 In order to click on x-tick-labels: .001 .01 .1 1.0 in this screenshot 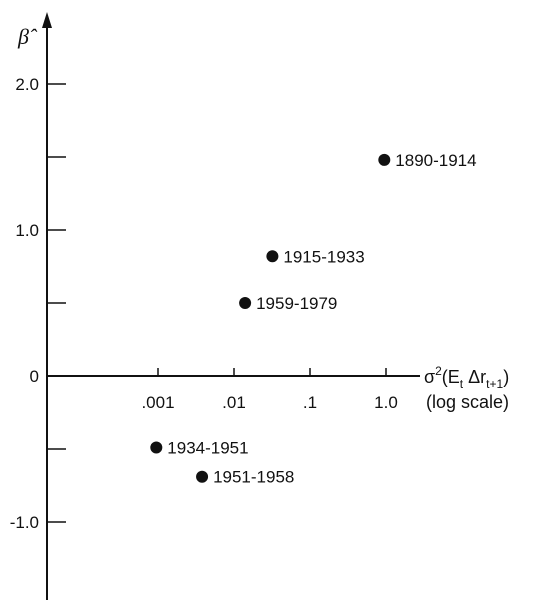, I will do `click(269, 402)`.